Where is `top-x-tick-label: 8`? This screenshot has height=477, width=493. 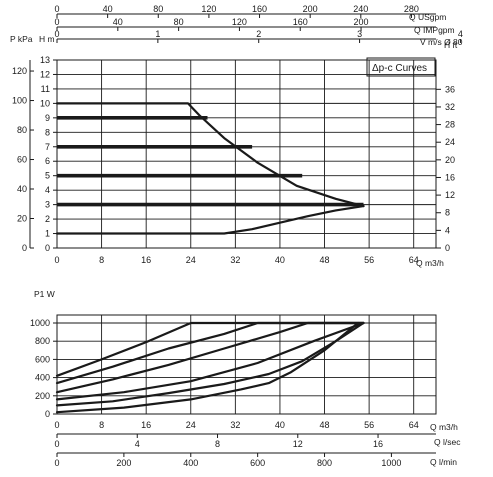 top-x-tick-label: 8 is located at coordinates (101, 260).